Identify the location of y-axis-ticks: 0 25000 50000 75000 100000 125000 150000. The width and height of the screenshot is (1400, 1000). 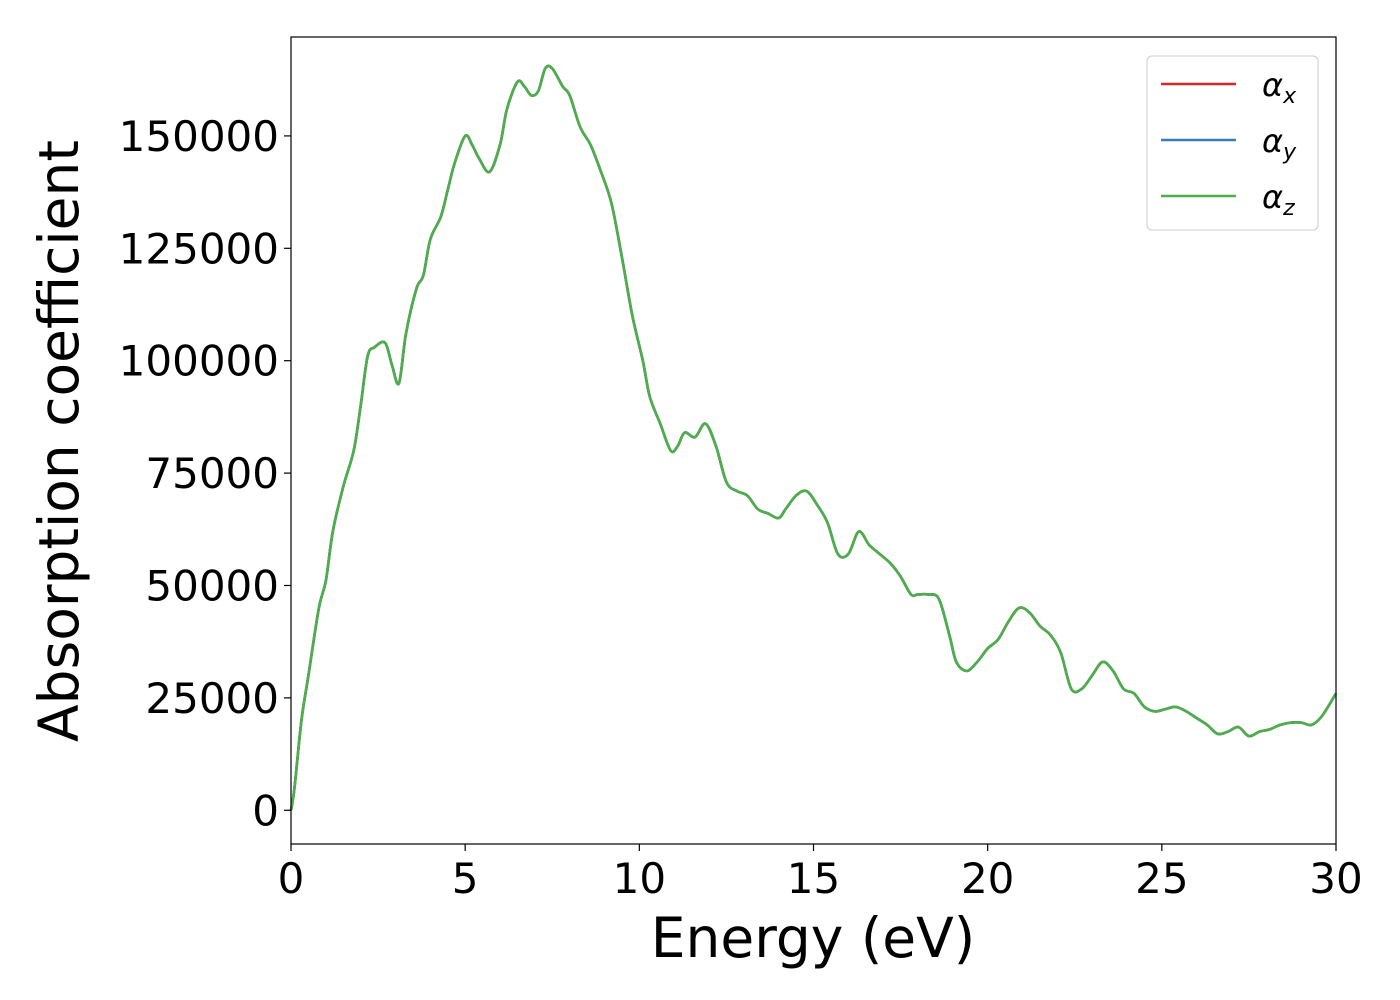
(205, 473).